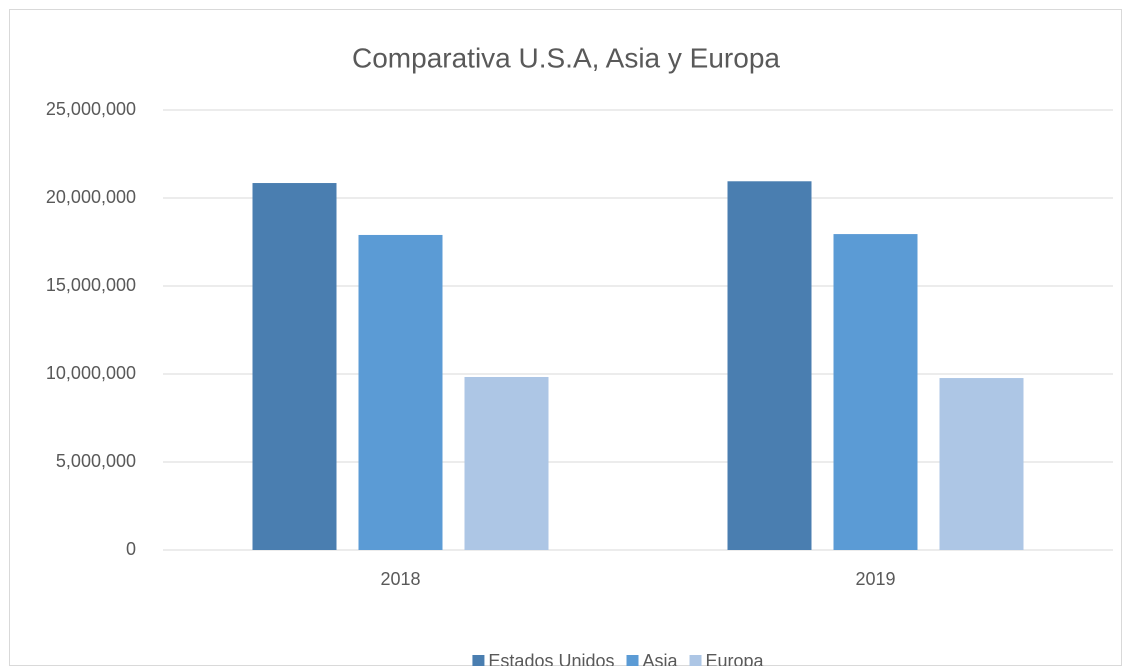  What do you see at coordinates (875, 579) in the screenshot?
I see `x-tick-label: 2019` at bounding box center [875, 579].